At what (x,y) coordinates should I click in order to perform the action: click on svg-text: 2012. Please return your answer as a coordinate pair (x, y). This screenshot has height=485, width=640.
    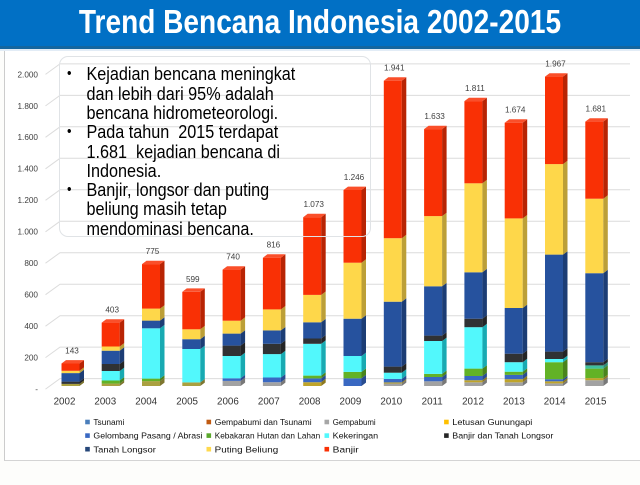
    Looking at the image, I should click on (473, 402).